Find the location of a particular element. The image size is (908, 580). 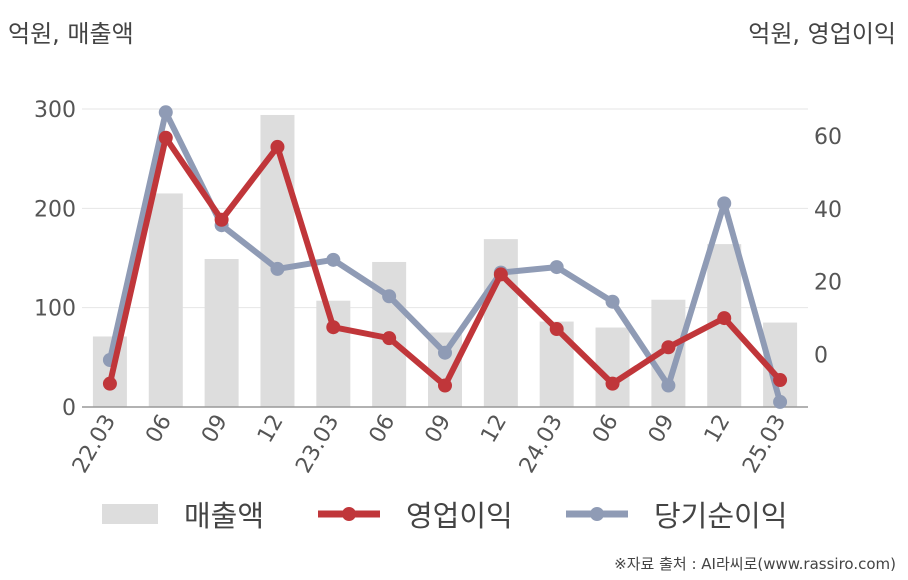

right-axis-unit-label: 억원, 영업이익 is located at coordinates (822, 34).